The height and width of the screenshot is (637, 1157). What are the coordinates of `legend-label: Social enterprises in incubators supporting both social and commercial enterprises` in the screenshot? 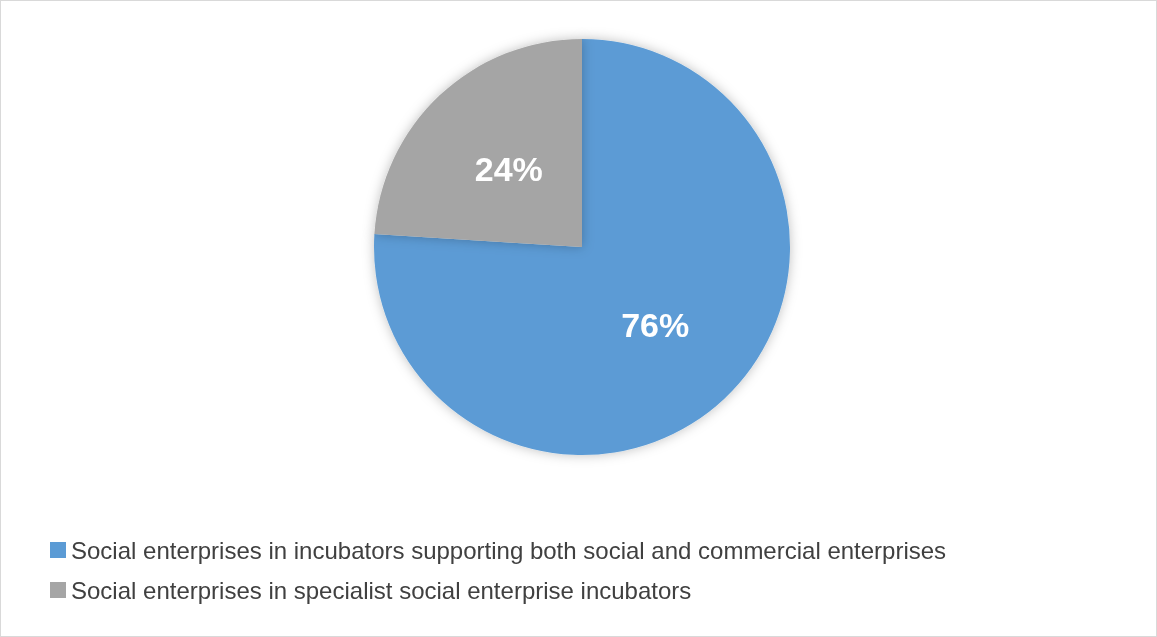 It's located at (509, 550).